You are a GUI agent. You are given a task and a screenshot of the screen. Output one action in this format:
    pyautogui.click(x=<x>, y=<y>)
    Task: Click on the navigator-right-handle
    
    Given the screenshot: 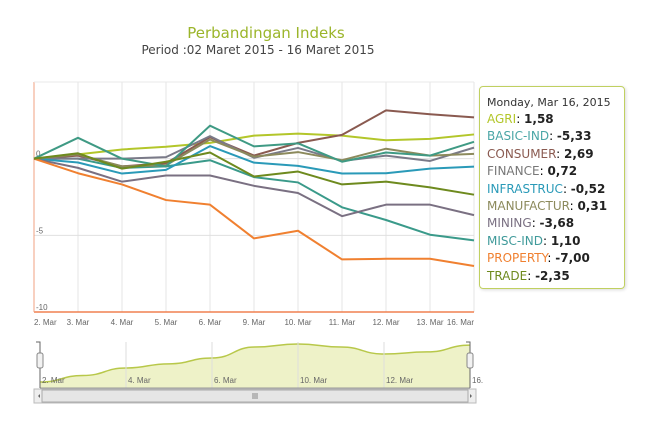 What is the action you would take?
    pyautogui.click(x=470, y=360)
    